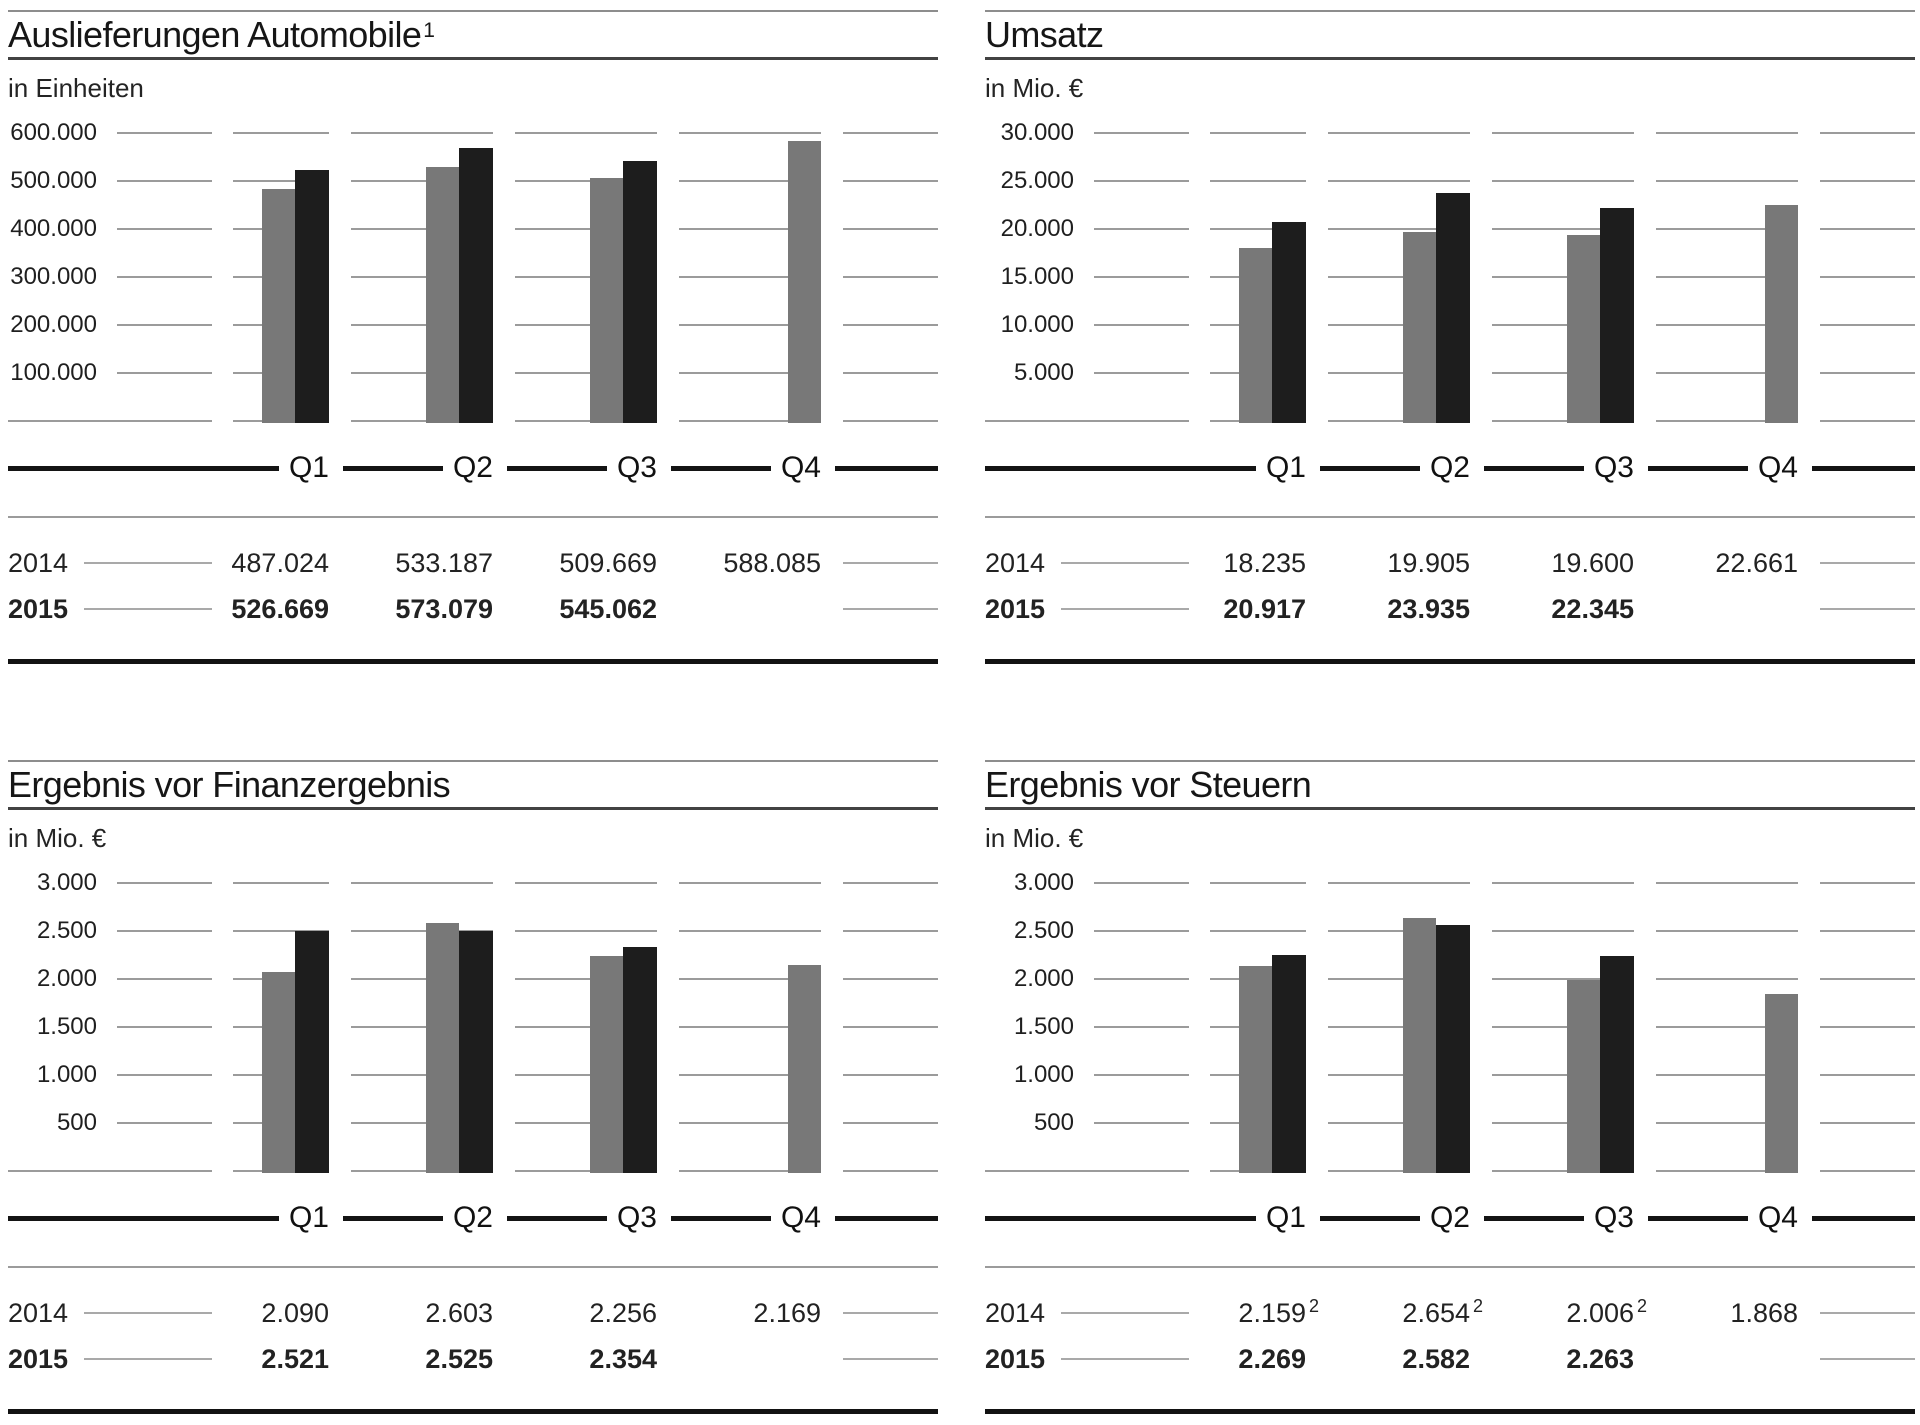 Image resolution: width=1920 pixels, height=1425 pixels. I want to click on y-tick-label: 100.000, so click(53, 372).